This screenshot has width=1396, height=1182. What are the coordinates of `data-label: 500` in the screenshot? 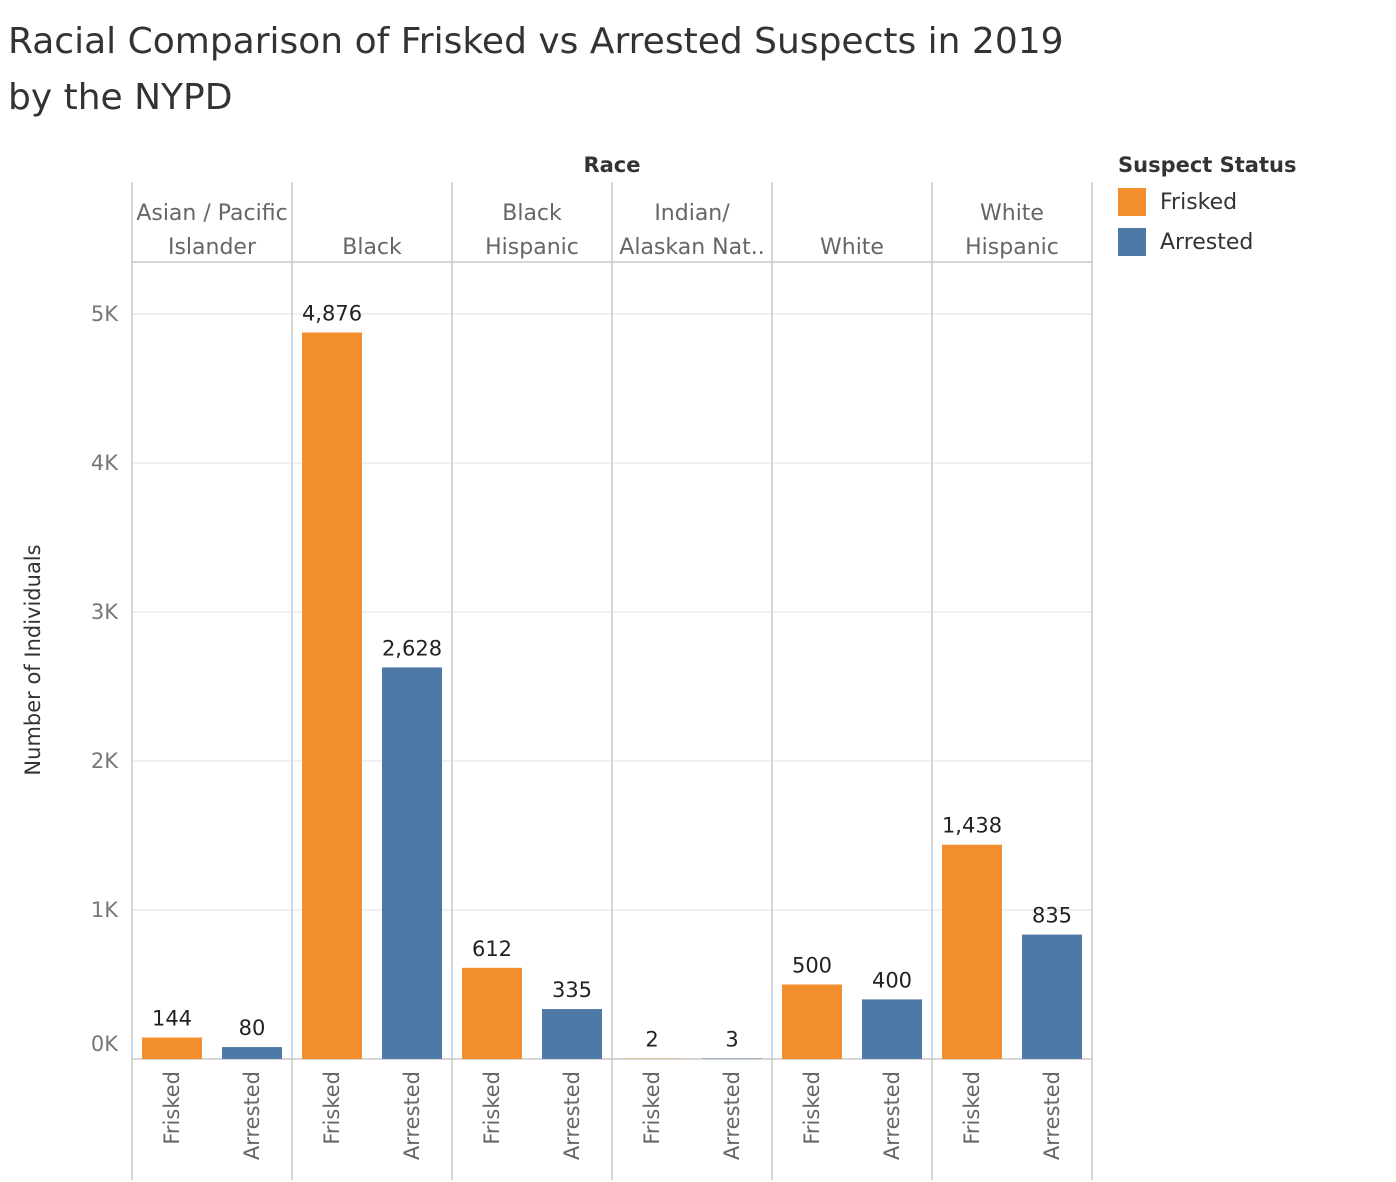 It's located at (812, 966).